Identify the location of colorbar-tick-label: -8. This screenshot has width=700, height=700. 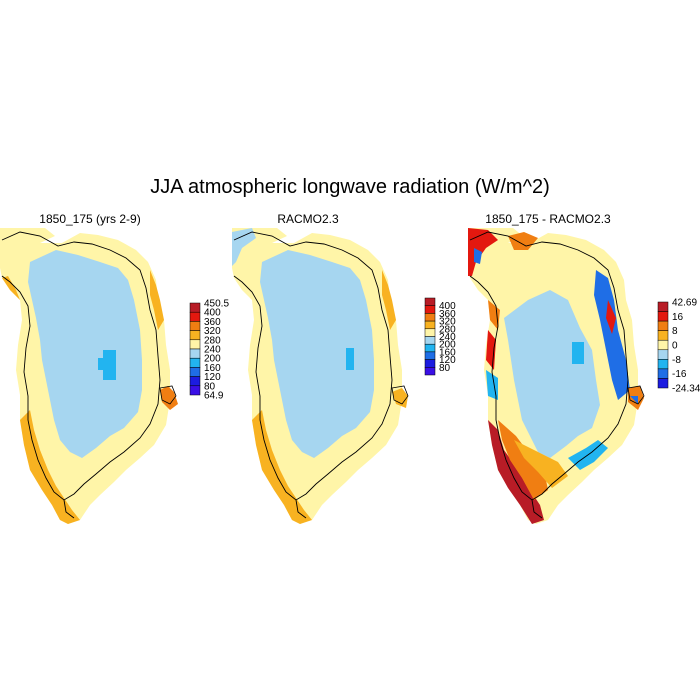
(676, 360).